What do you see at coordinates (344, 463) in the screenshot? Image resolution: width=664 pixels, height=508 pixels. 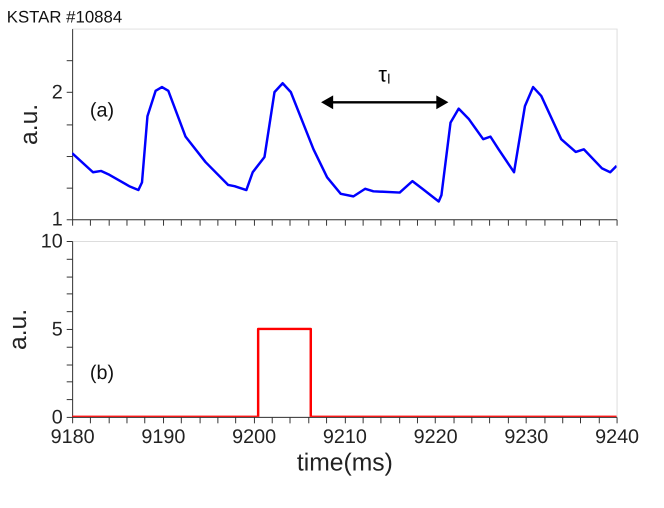 I see `x-axis-title: time(ms)` at bounding box center [344, 463].